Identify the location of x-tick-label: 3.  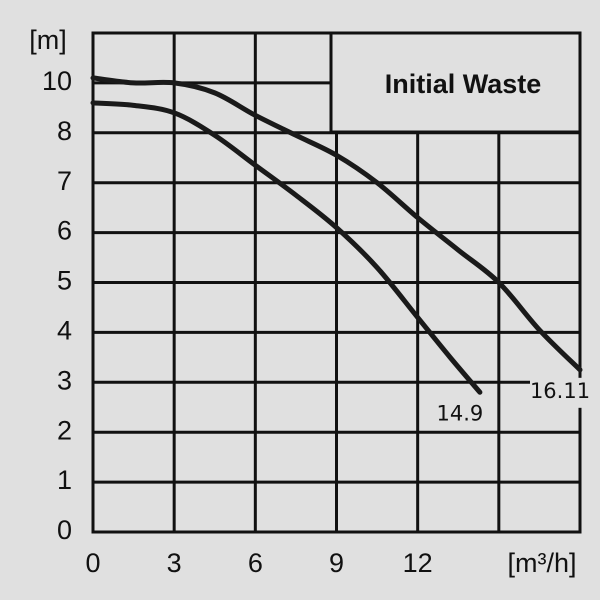
(174, 563).